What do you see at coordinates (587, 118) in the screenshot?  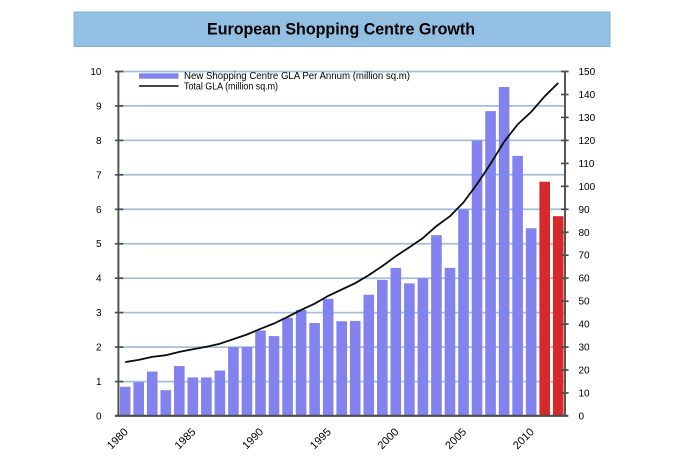 I see `svg-text: 130` at bounding box center [587, 118].